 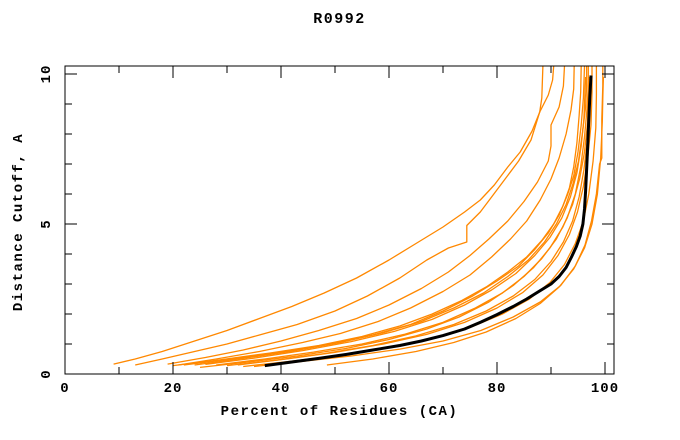 What do you see at coordinates (497, 389) in the screenshot?
I see `x-tick-label-80: 80` at bounding box center [497, 389].